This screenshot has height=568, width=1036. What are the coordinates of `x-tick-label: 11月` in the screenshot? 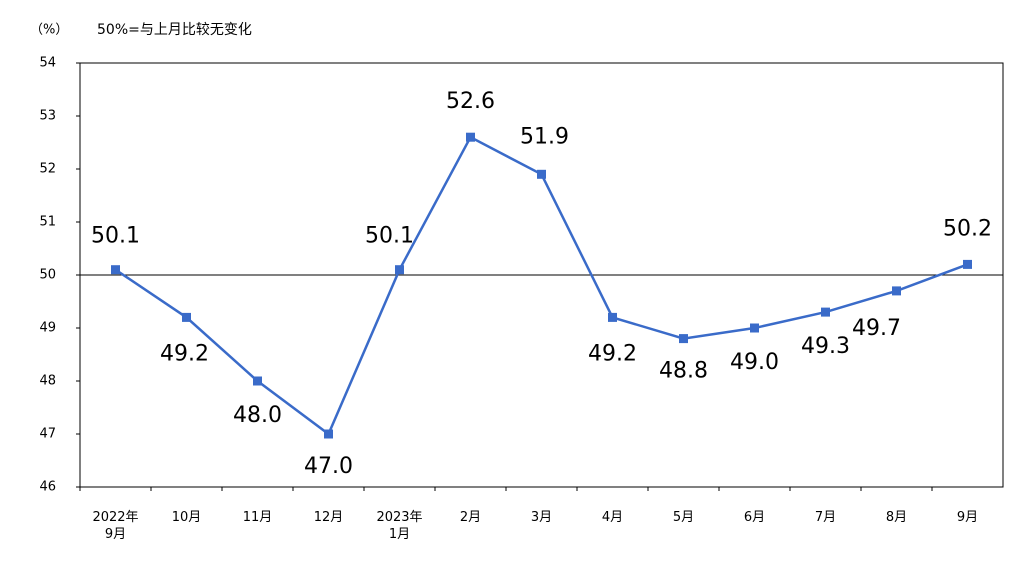 It's located at (257, 517).